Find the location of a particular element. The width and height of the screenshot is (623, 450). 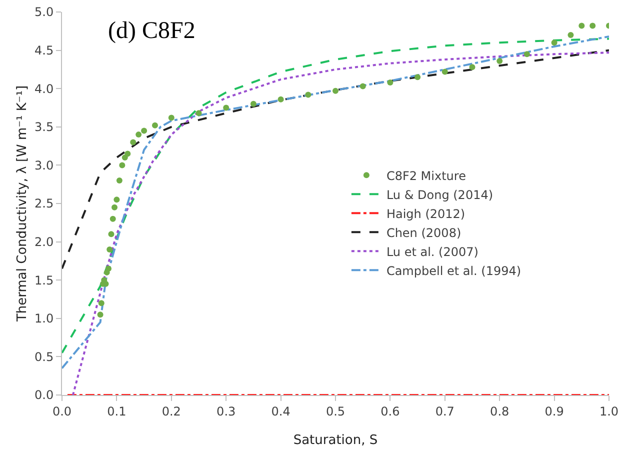

x-tick-label: 0.3 is located at coordinates (226, 411).